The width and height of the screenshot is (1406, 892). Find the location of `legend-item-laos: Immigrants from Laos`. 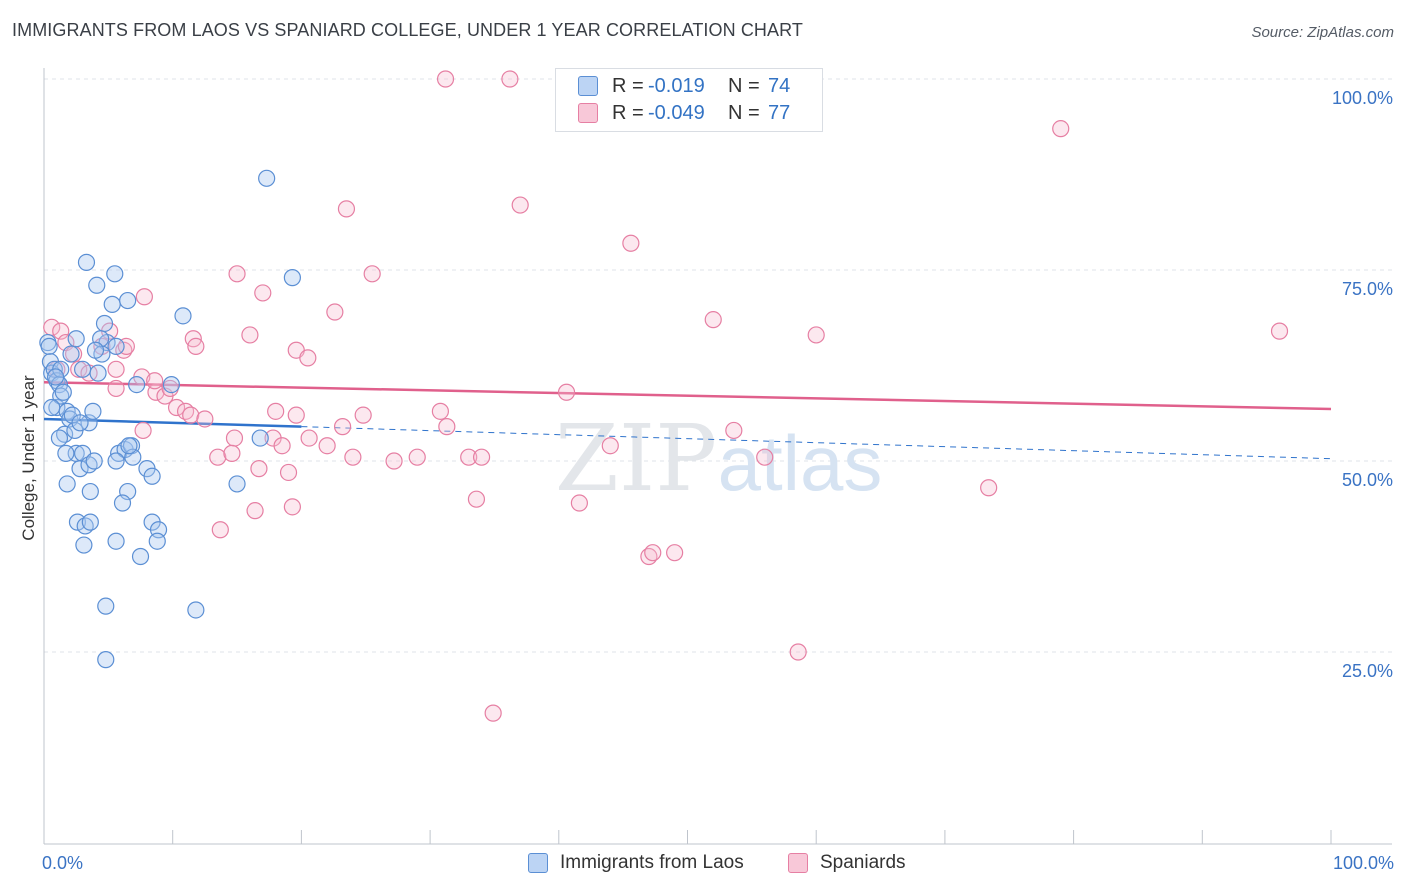

legend-item-laos: Immigrants from Laos is located at coordinates (636, 863).